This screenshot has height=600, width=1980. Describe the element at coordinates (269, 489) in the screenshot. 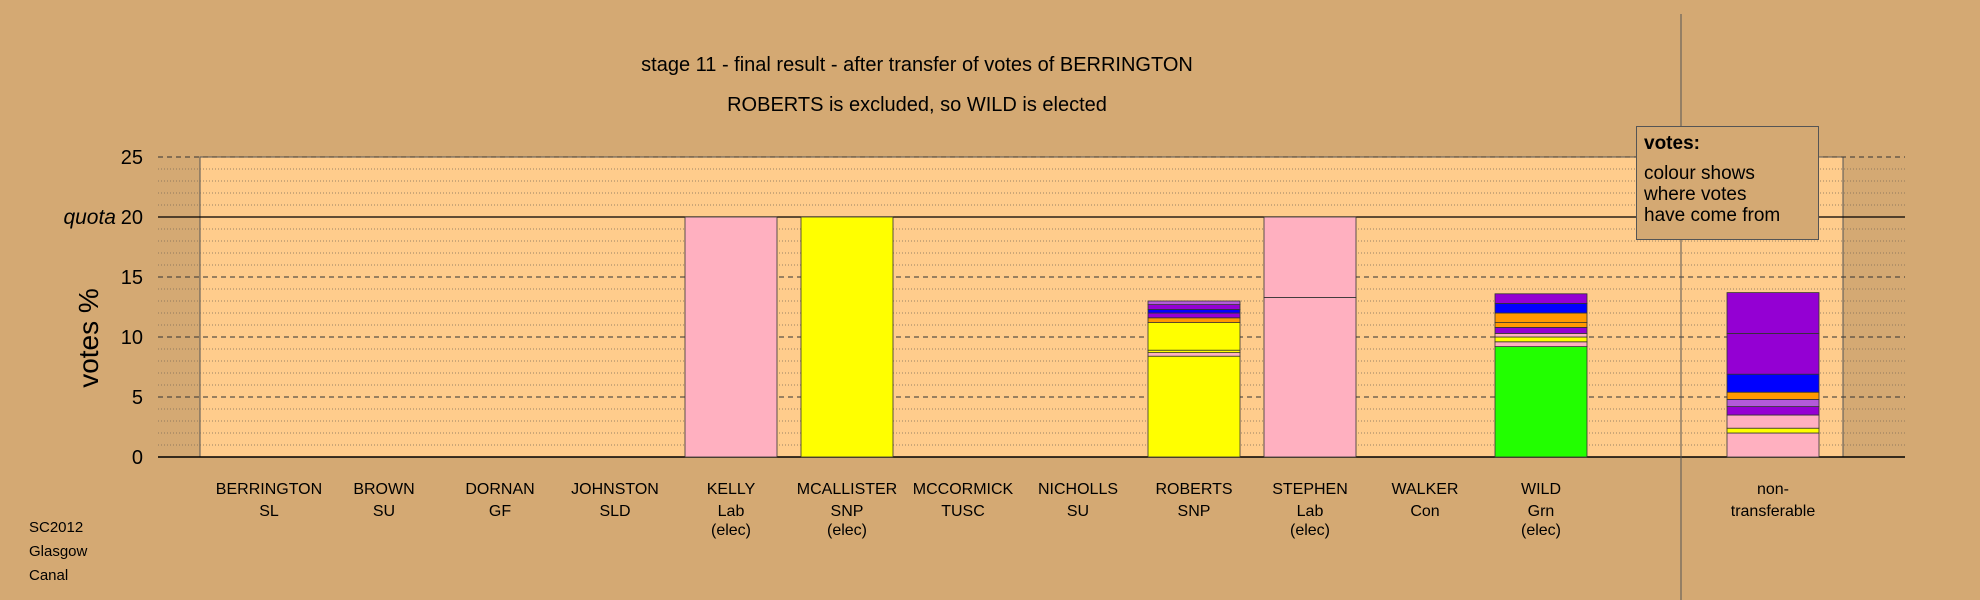

I see `candidate-name-label: BERRINGTON` at that location.